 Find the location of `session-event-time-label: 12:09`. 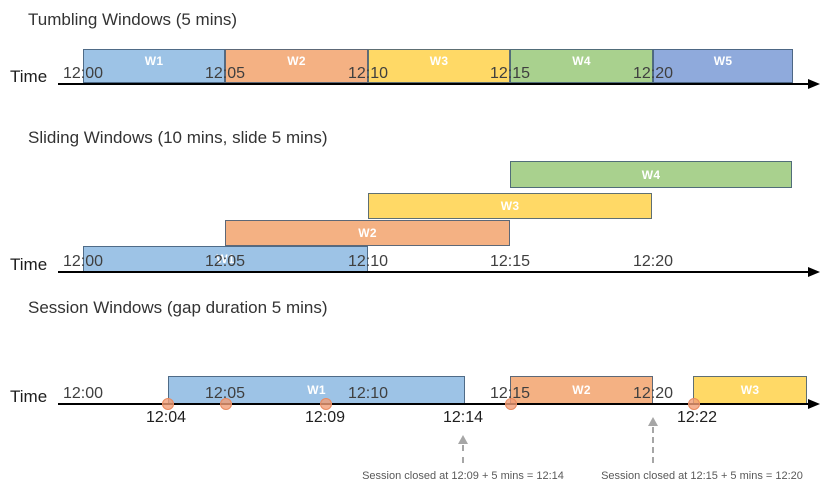

session-event-time-label: 12:09 is located at coordinates (325, 417).